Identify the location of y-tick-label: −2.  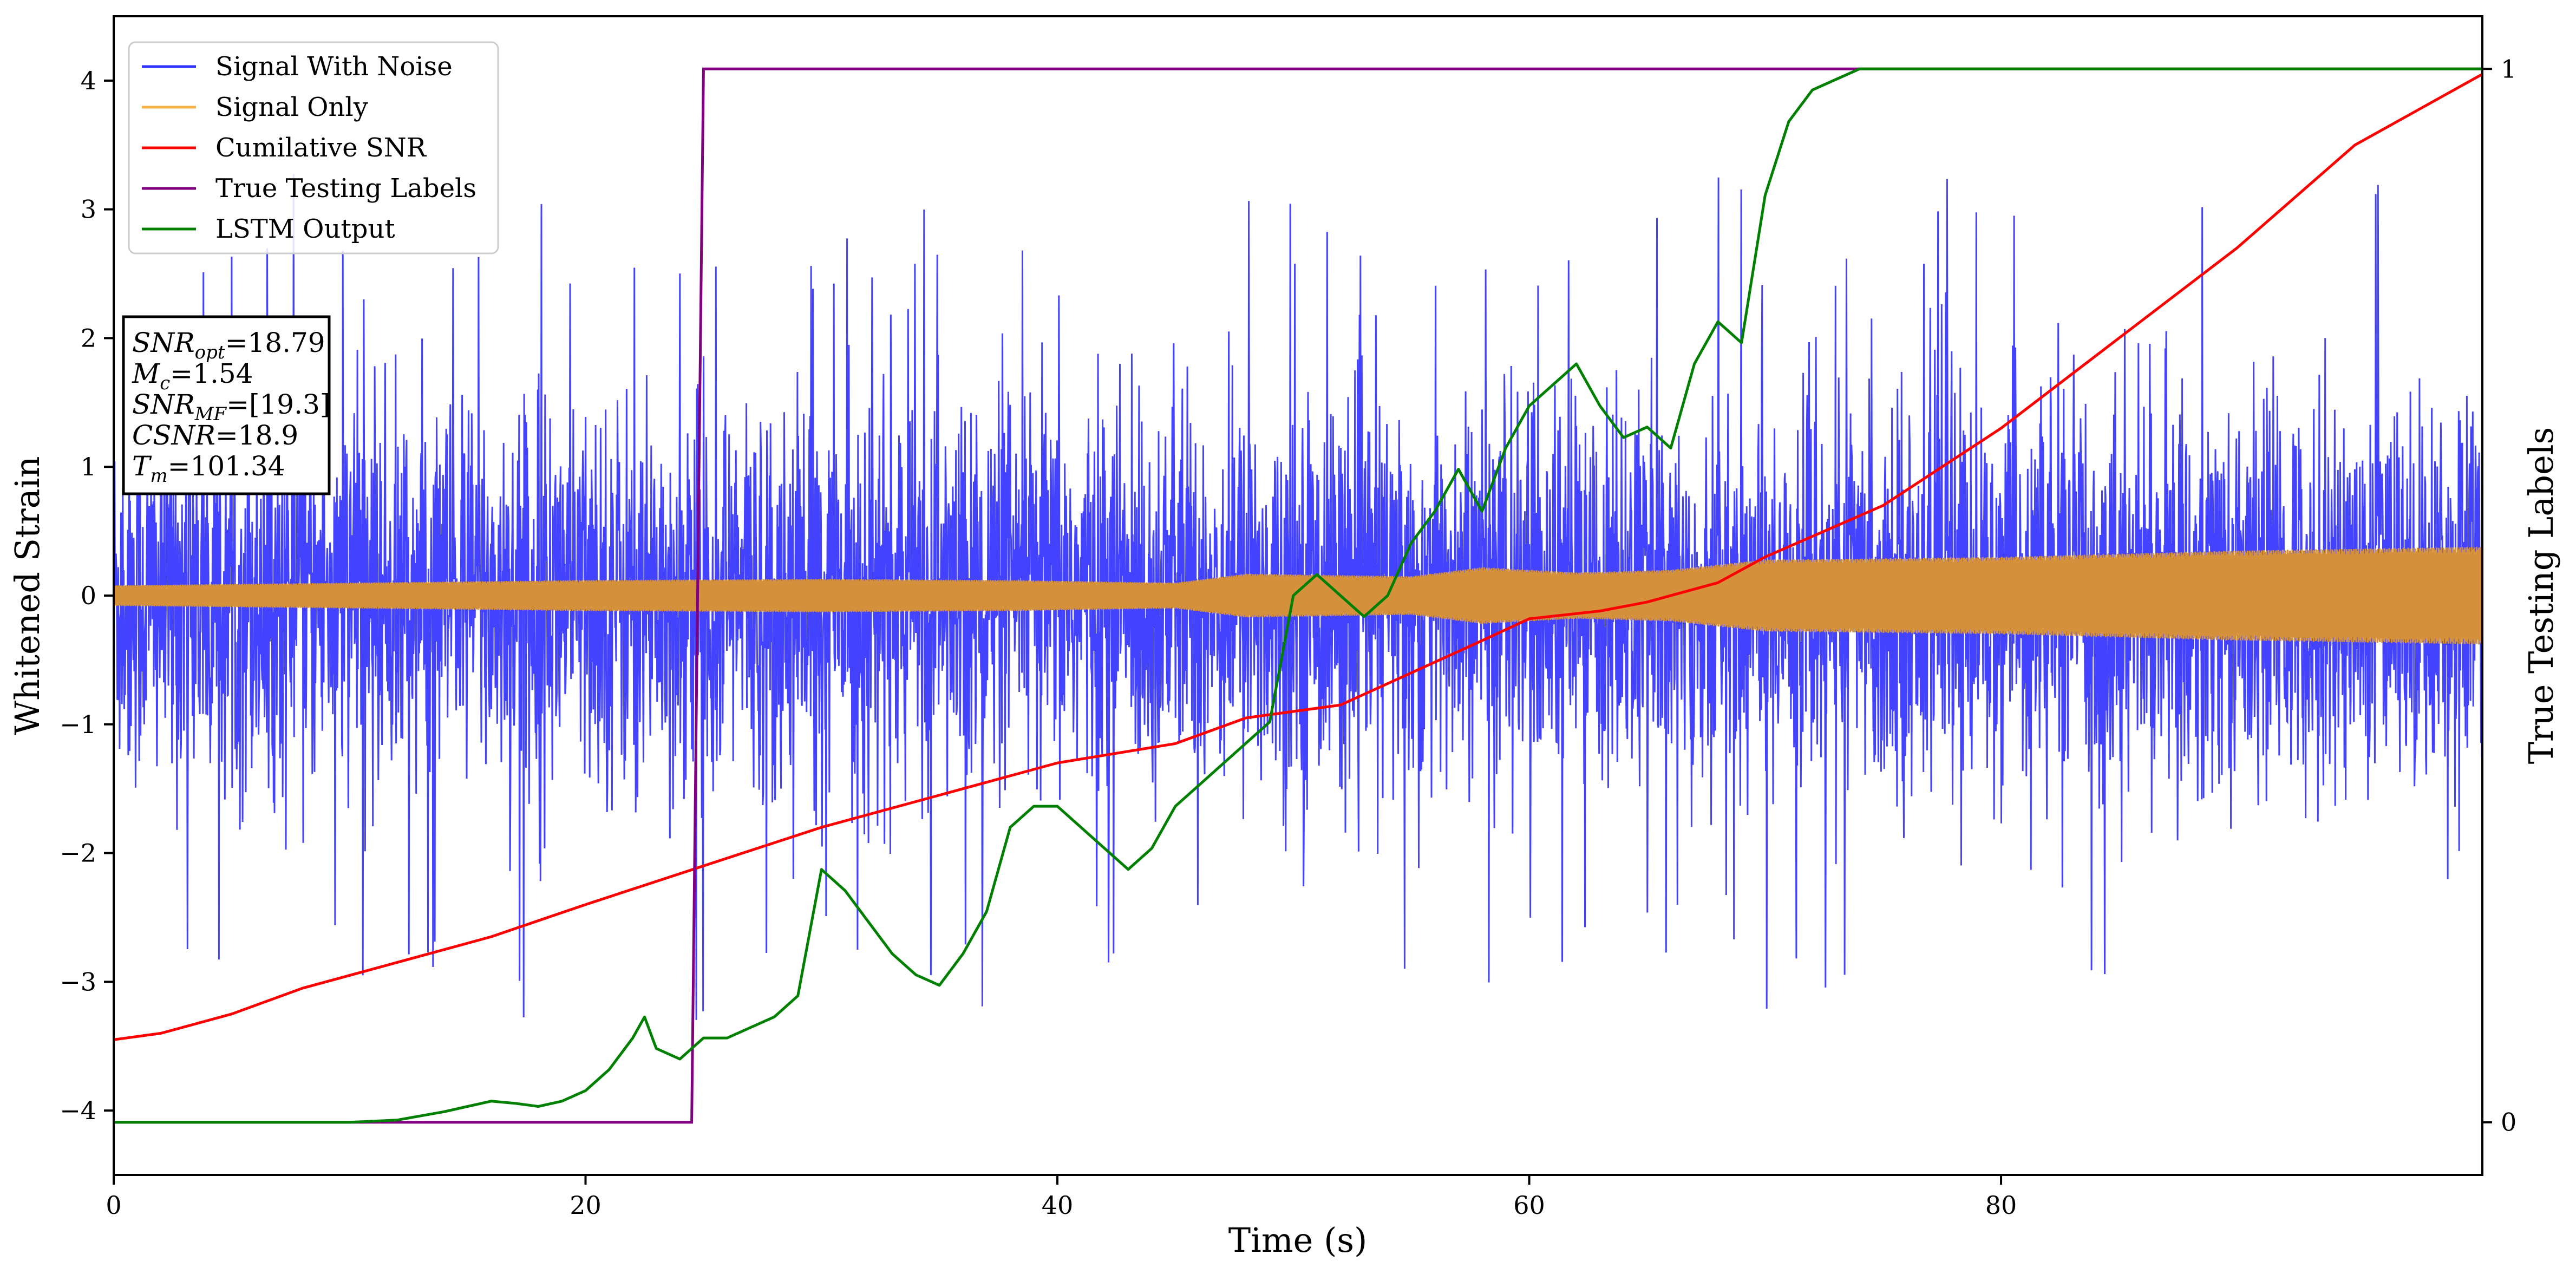
(78, 853).